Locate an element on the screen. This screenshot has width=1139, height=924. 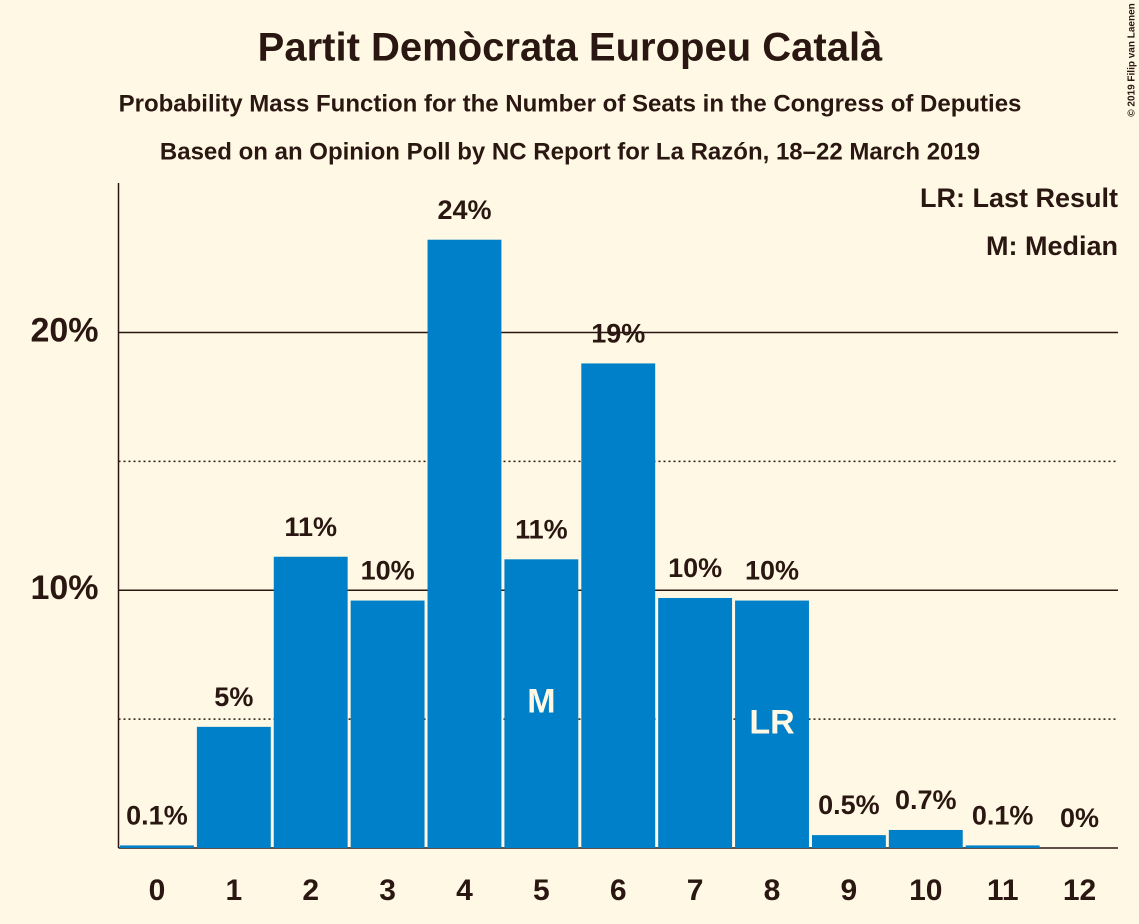
x-tick-label: 6 is located at coordinates (618, 890).